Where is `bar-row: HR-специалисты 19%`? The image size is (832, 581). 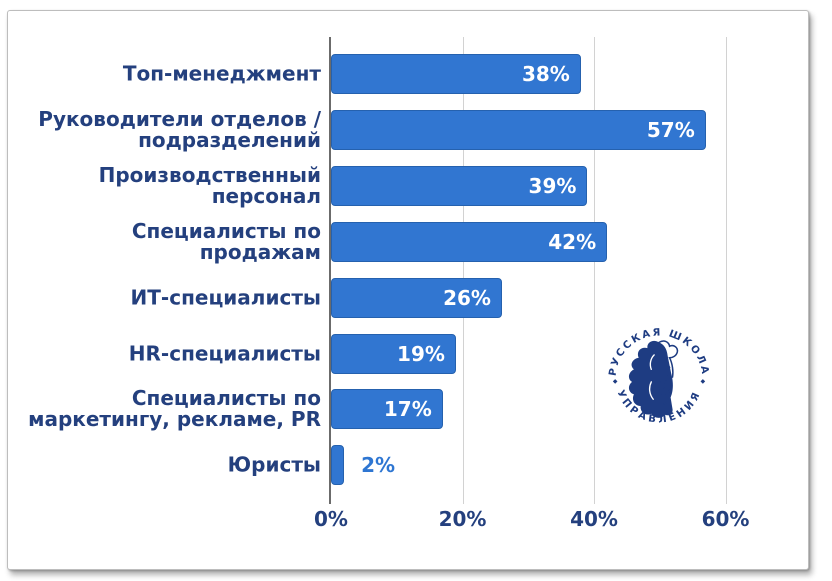
bar-row: HR-специалисты 19% is located at coordinates (408, 353).